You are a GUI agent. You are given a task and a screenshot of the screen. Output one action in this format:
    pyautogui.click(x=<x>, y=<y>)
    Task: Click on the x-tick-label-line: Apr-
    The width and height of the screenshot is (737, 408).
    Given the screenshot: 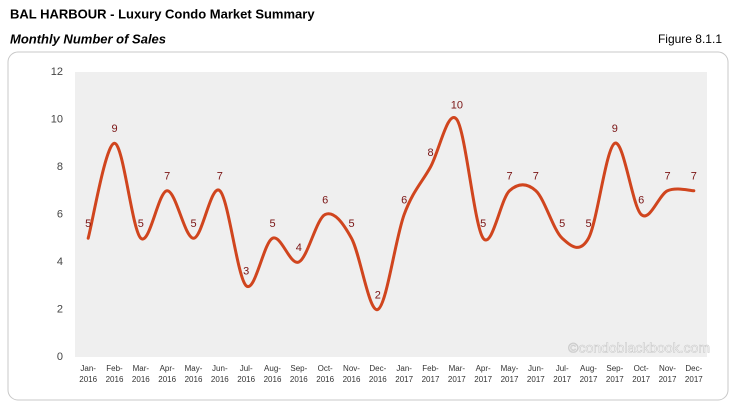 What is the action you would take?
    pyautogui.click(x=167, y=368)
    